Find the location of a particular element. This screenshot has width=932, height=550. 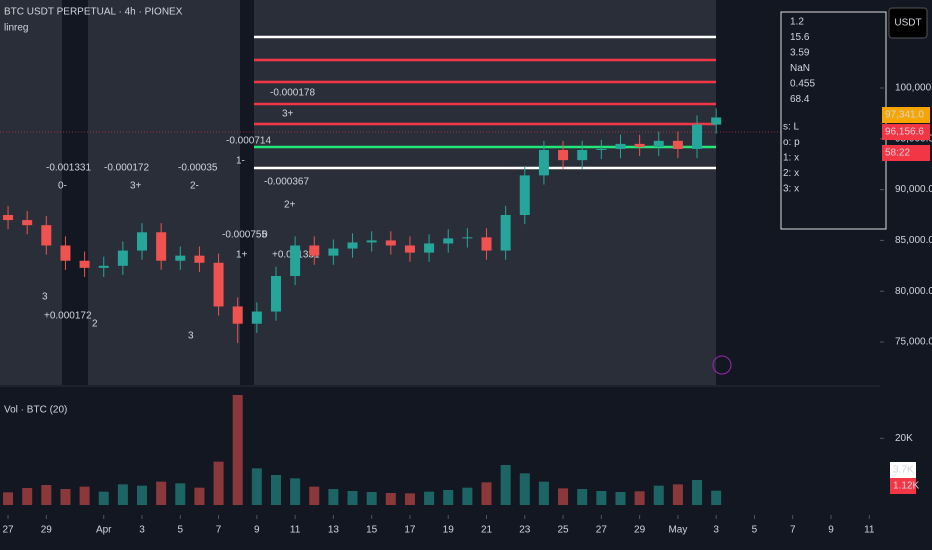

table-cell: 1: x is located at coordinates (791, 158).